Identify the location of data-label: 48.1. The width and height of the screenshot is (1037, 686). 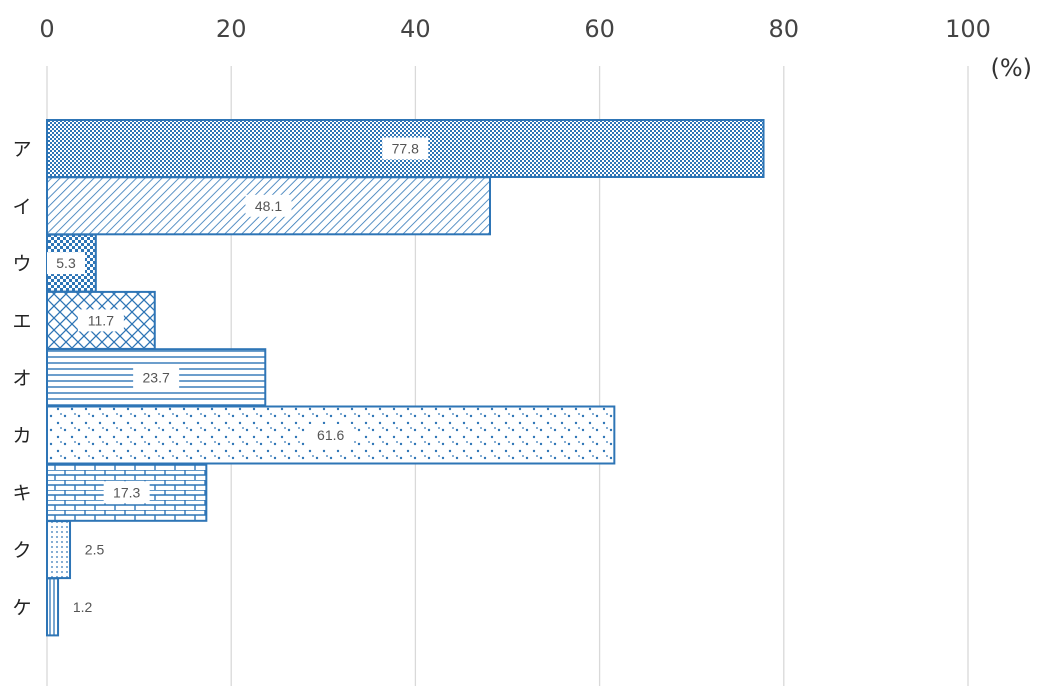
(268, 206).